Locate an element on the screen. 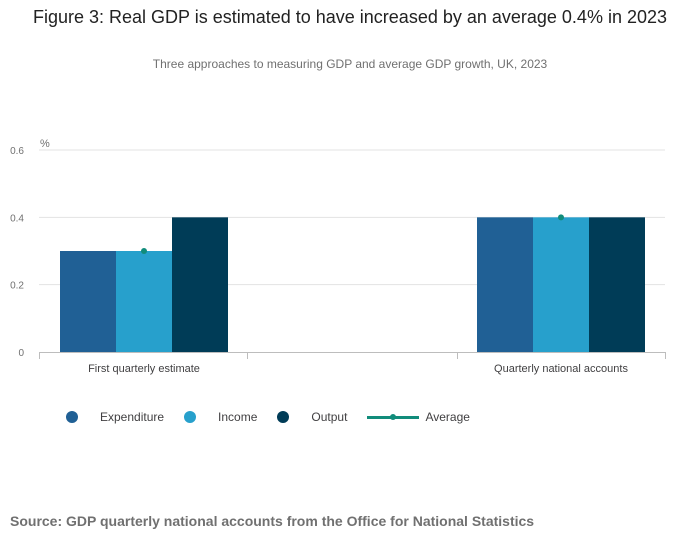  y-tick-label: 0.4 is located at coordinates (17, 218).